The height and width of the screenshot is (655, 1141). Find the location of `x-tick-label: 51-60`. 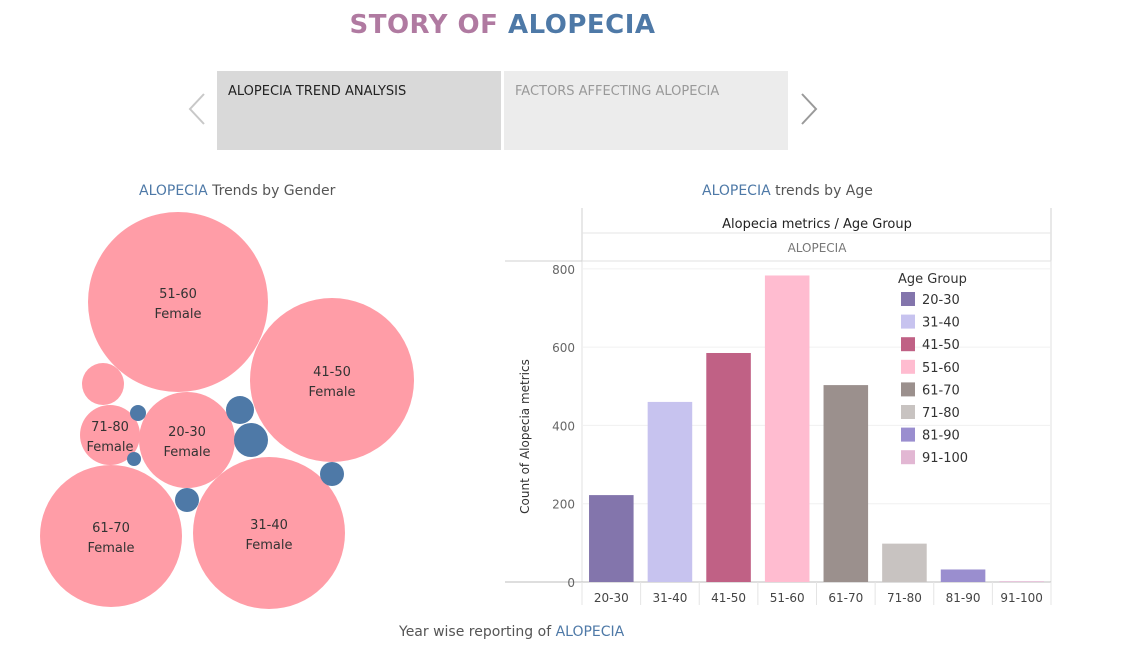

x-tick-label: 51-60 is located at coordinates (787, 598).